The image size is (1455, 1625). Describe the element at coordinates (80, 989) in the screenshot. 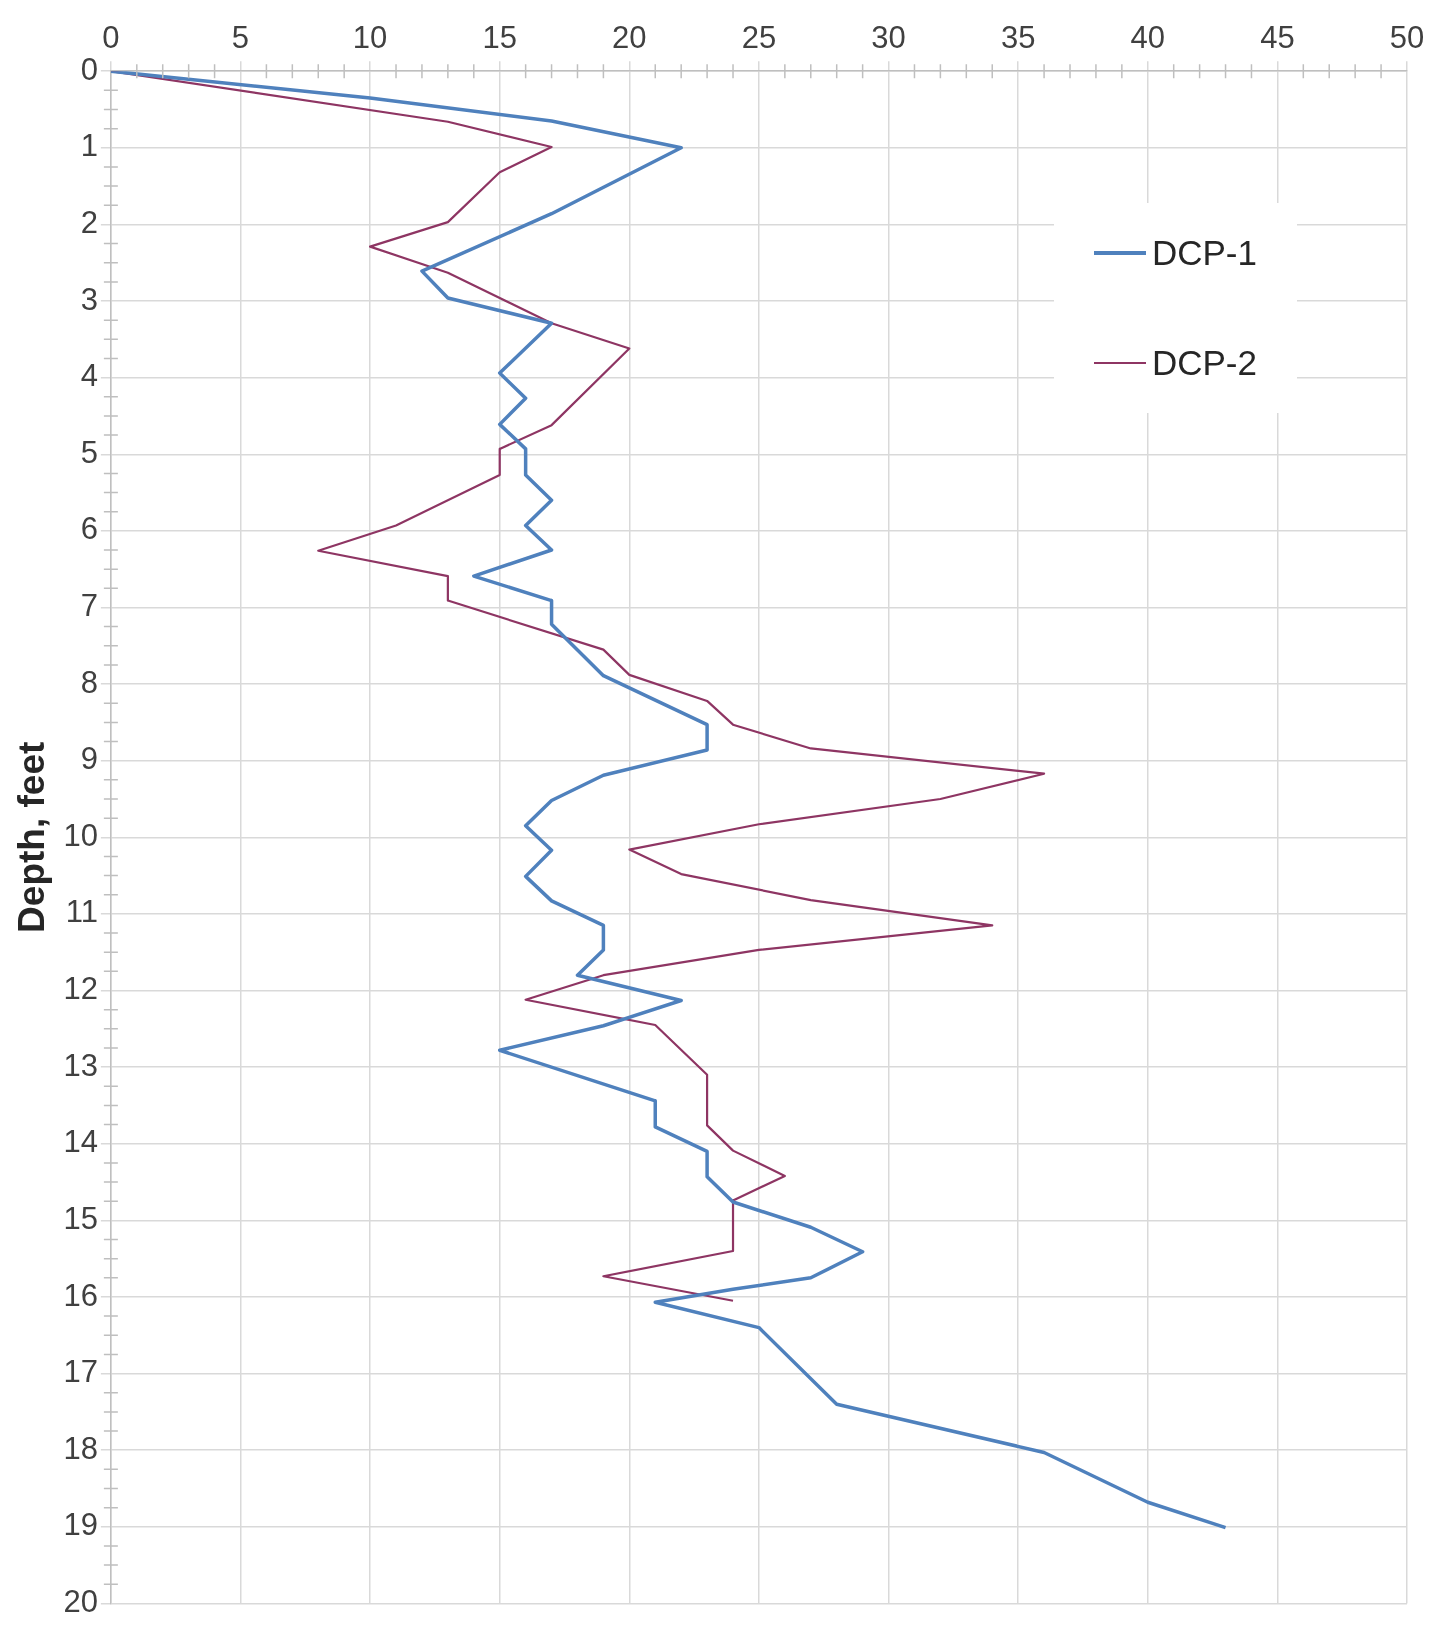

I see `y-tick-label: 12` at that location.